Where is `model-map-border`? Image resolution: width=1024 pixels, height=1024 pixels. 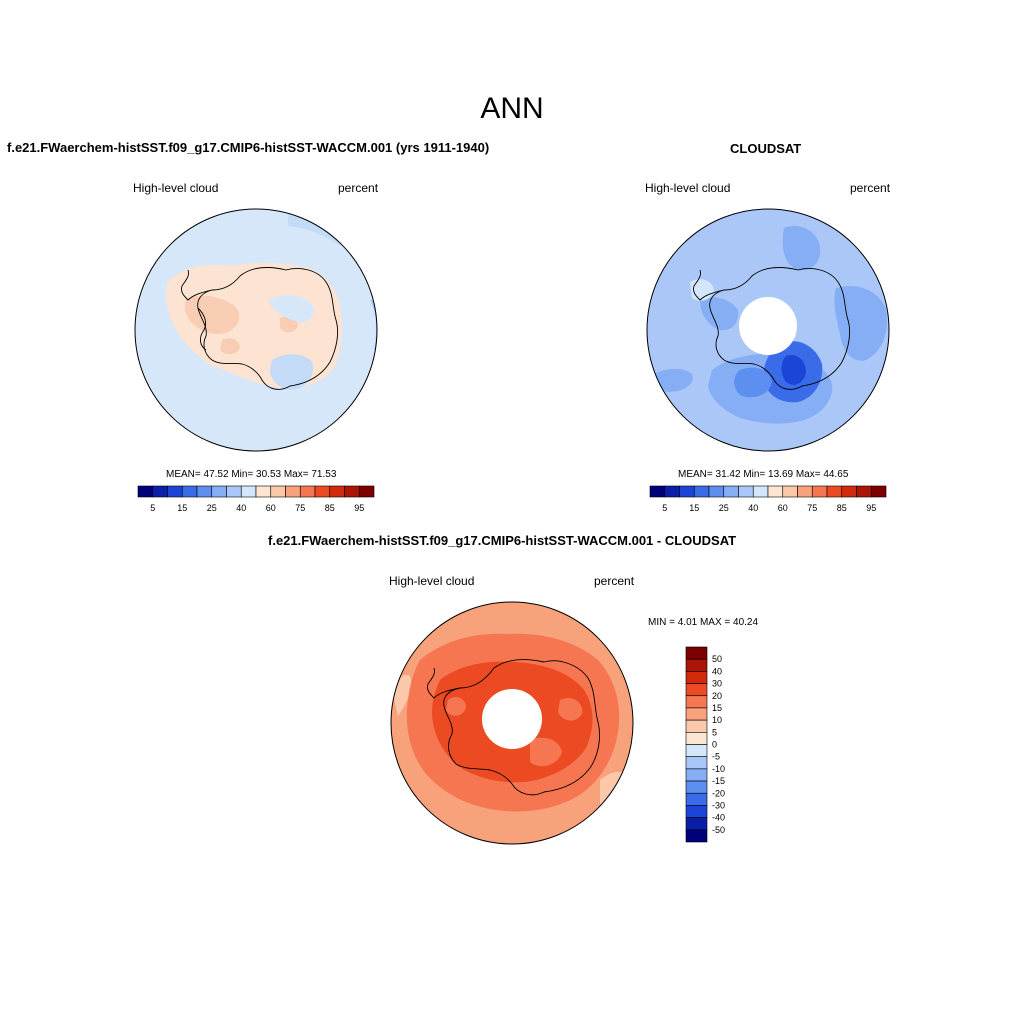
model-map-border is located at coordinates (256, 330).